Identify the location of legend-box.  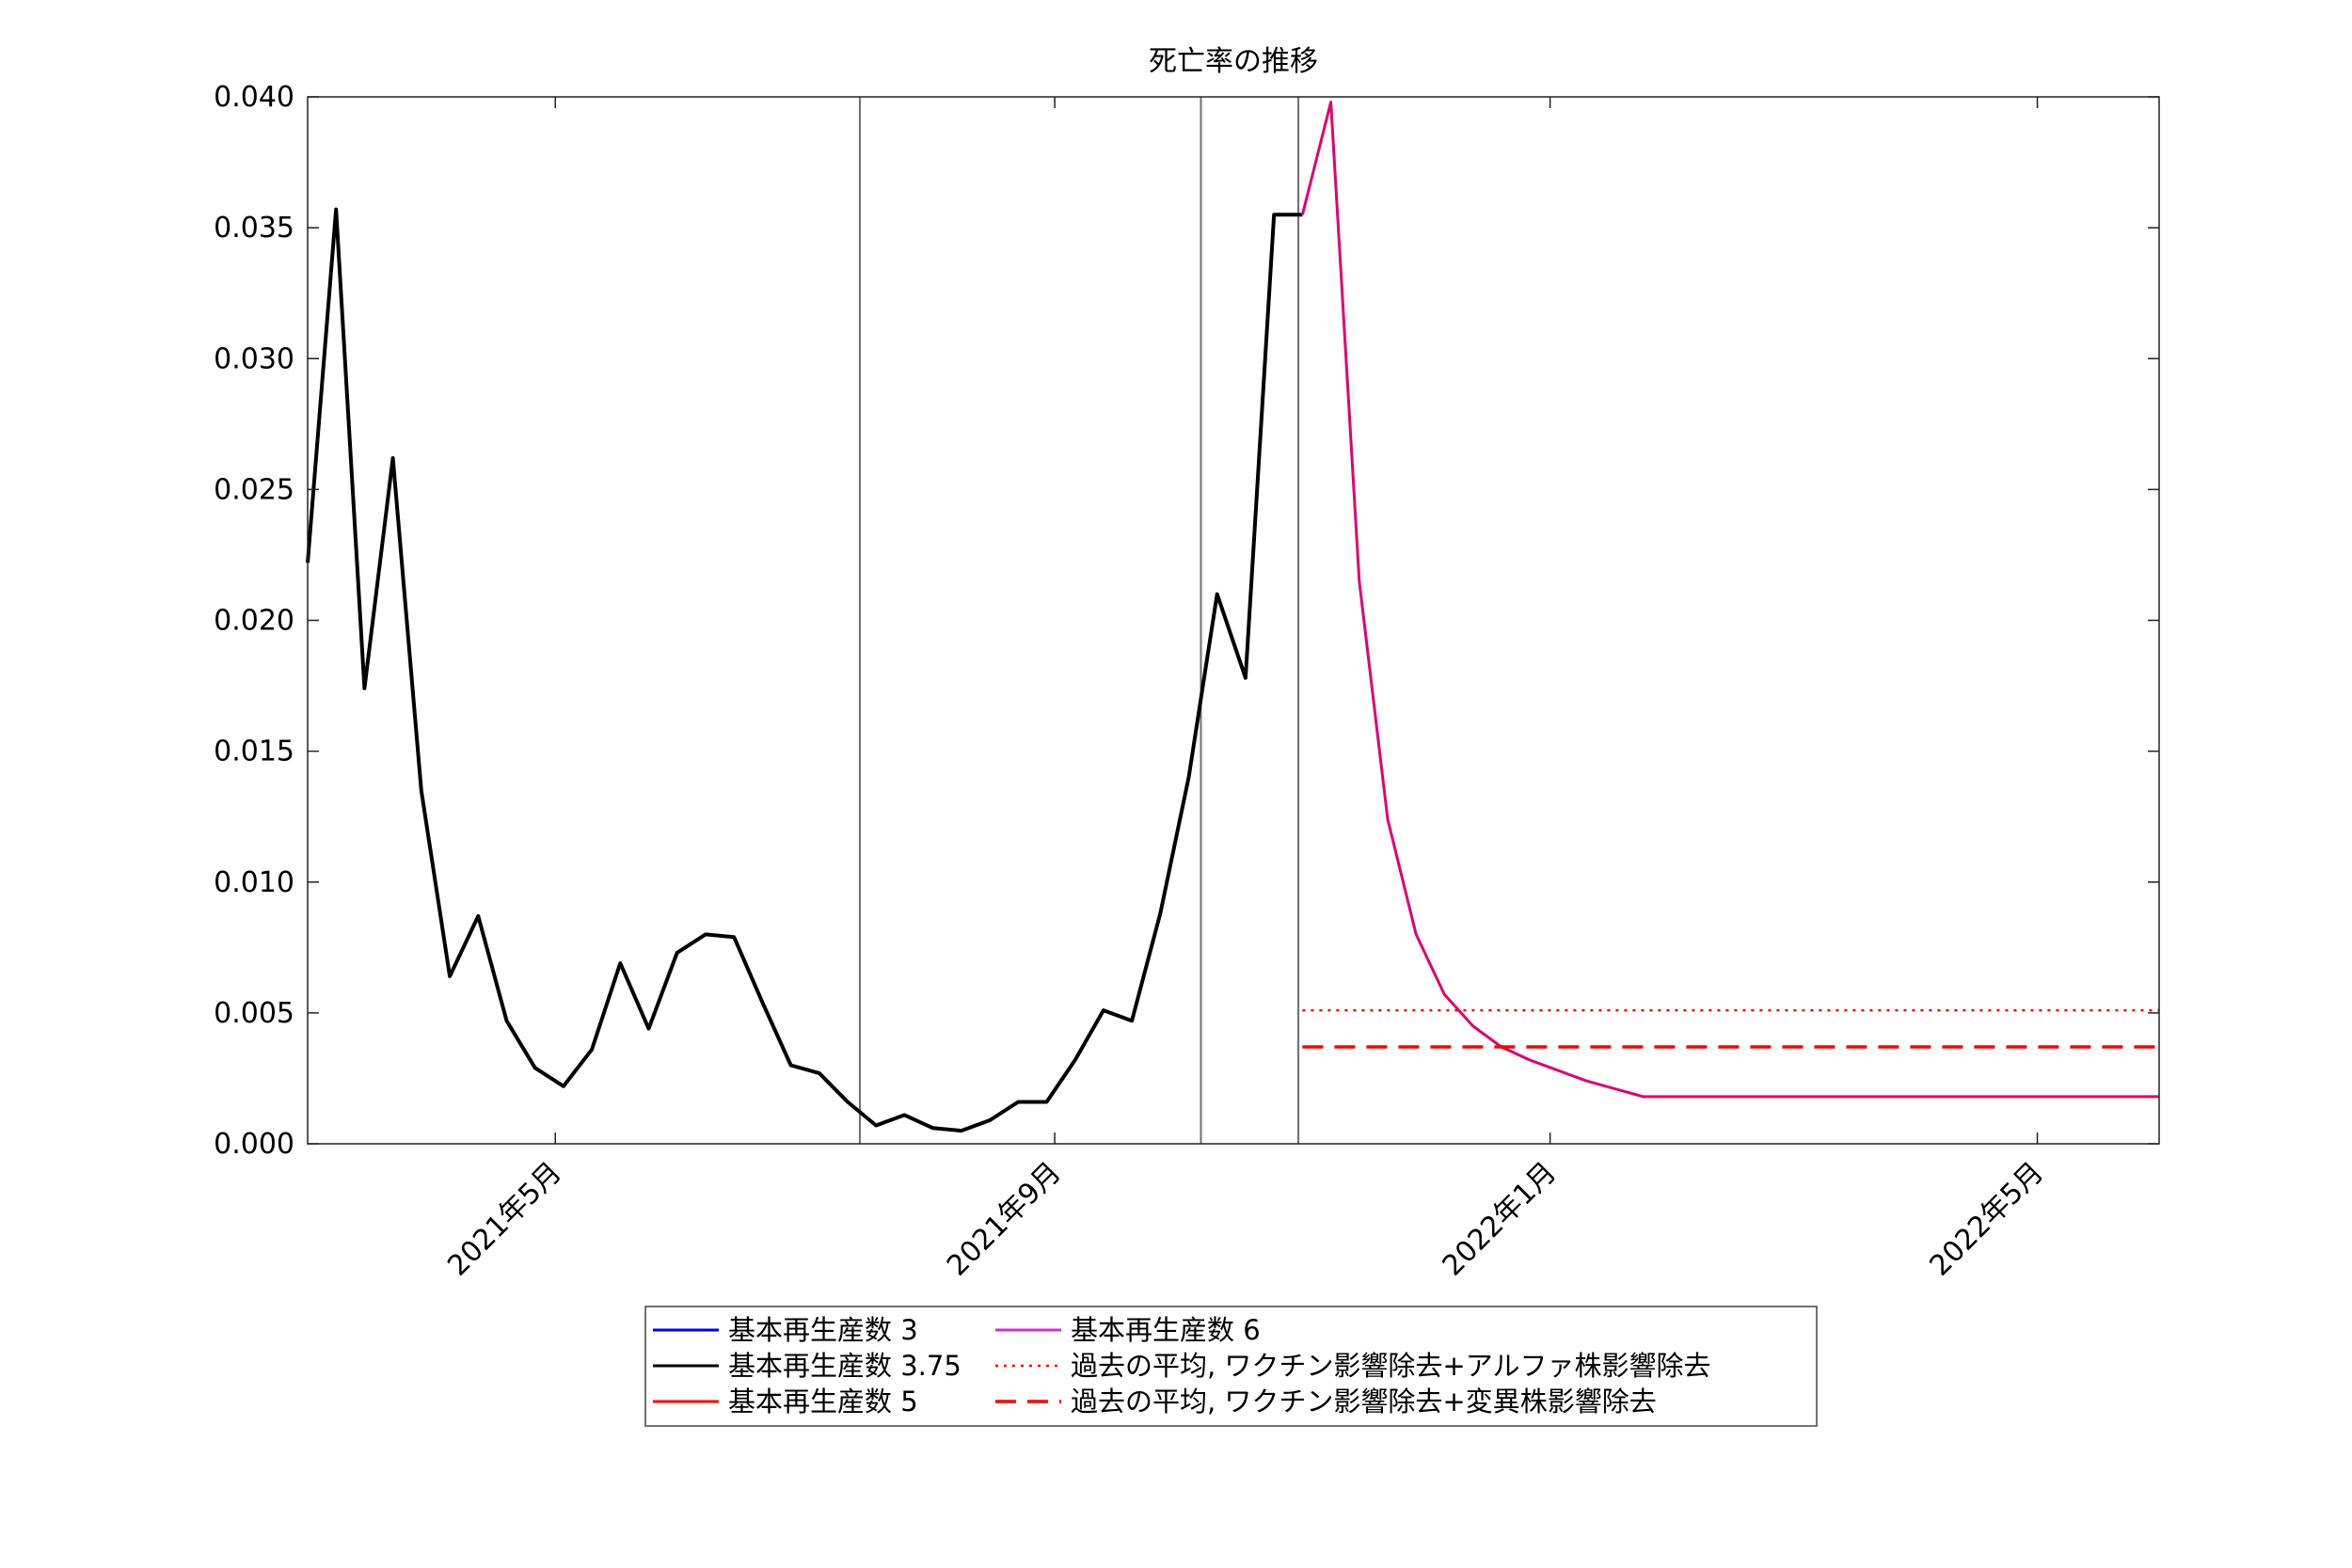
(1231, 1366).